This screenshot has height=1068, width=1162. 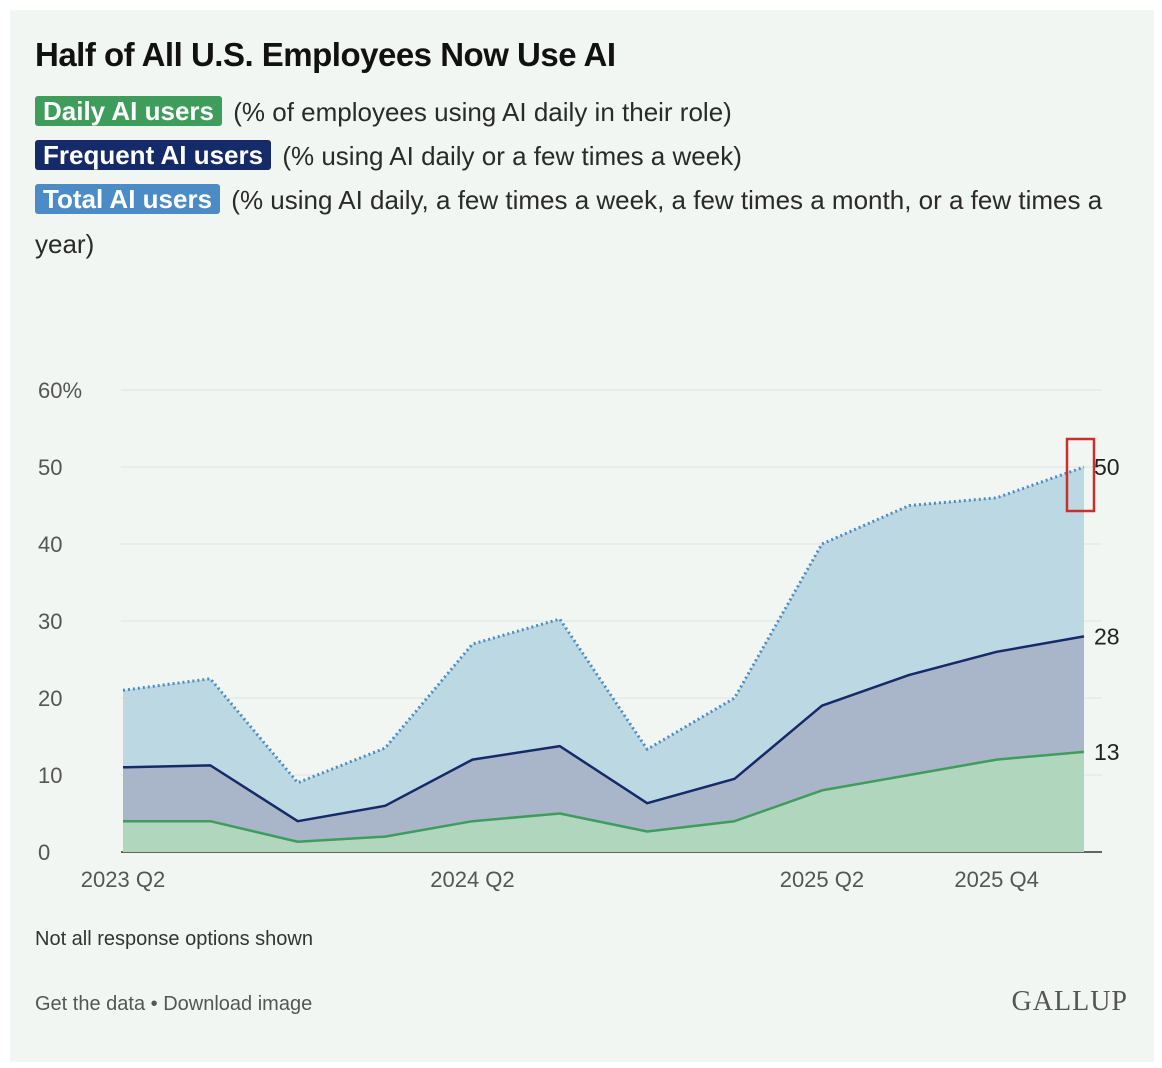 I want to click on x-tick-label: 2025 Q2, so click(x=822, y=879).